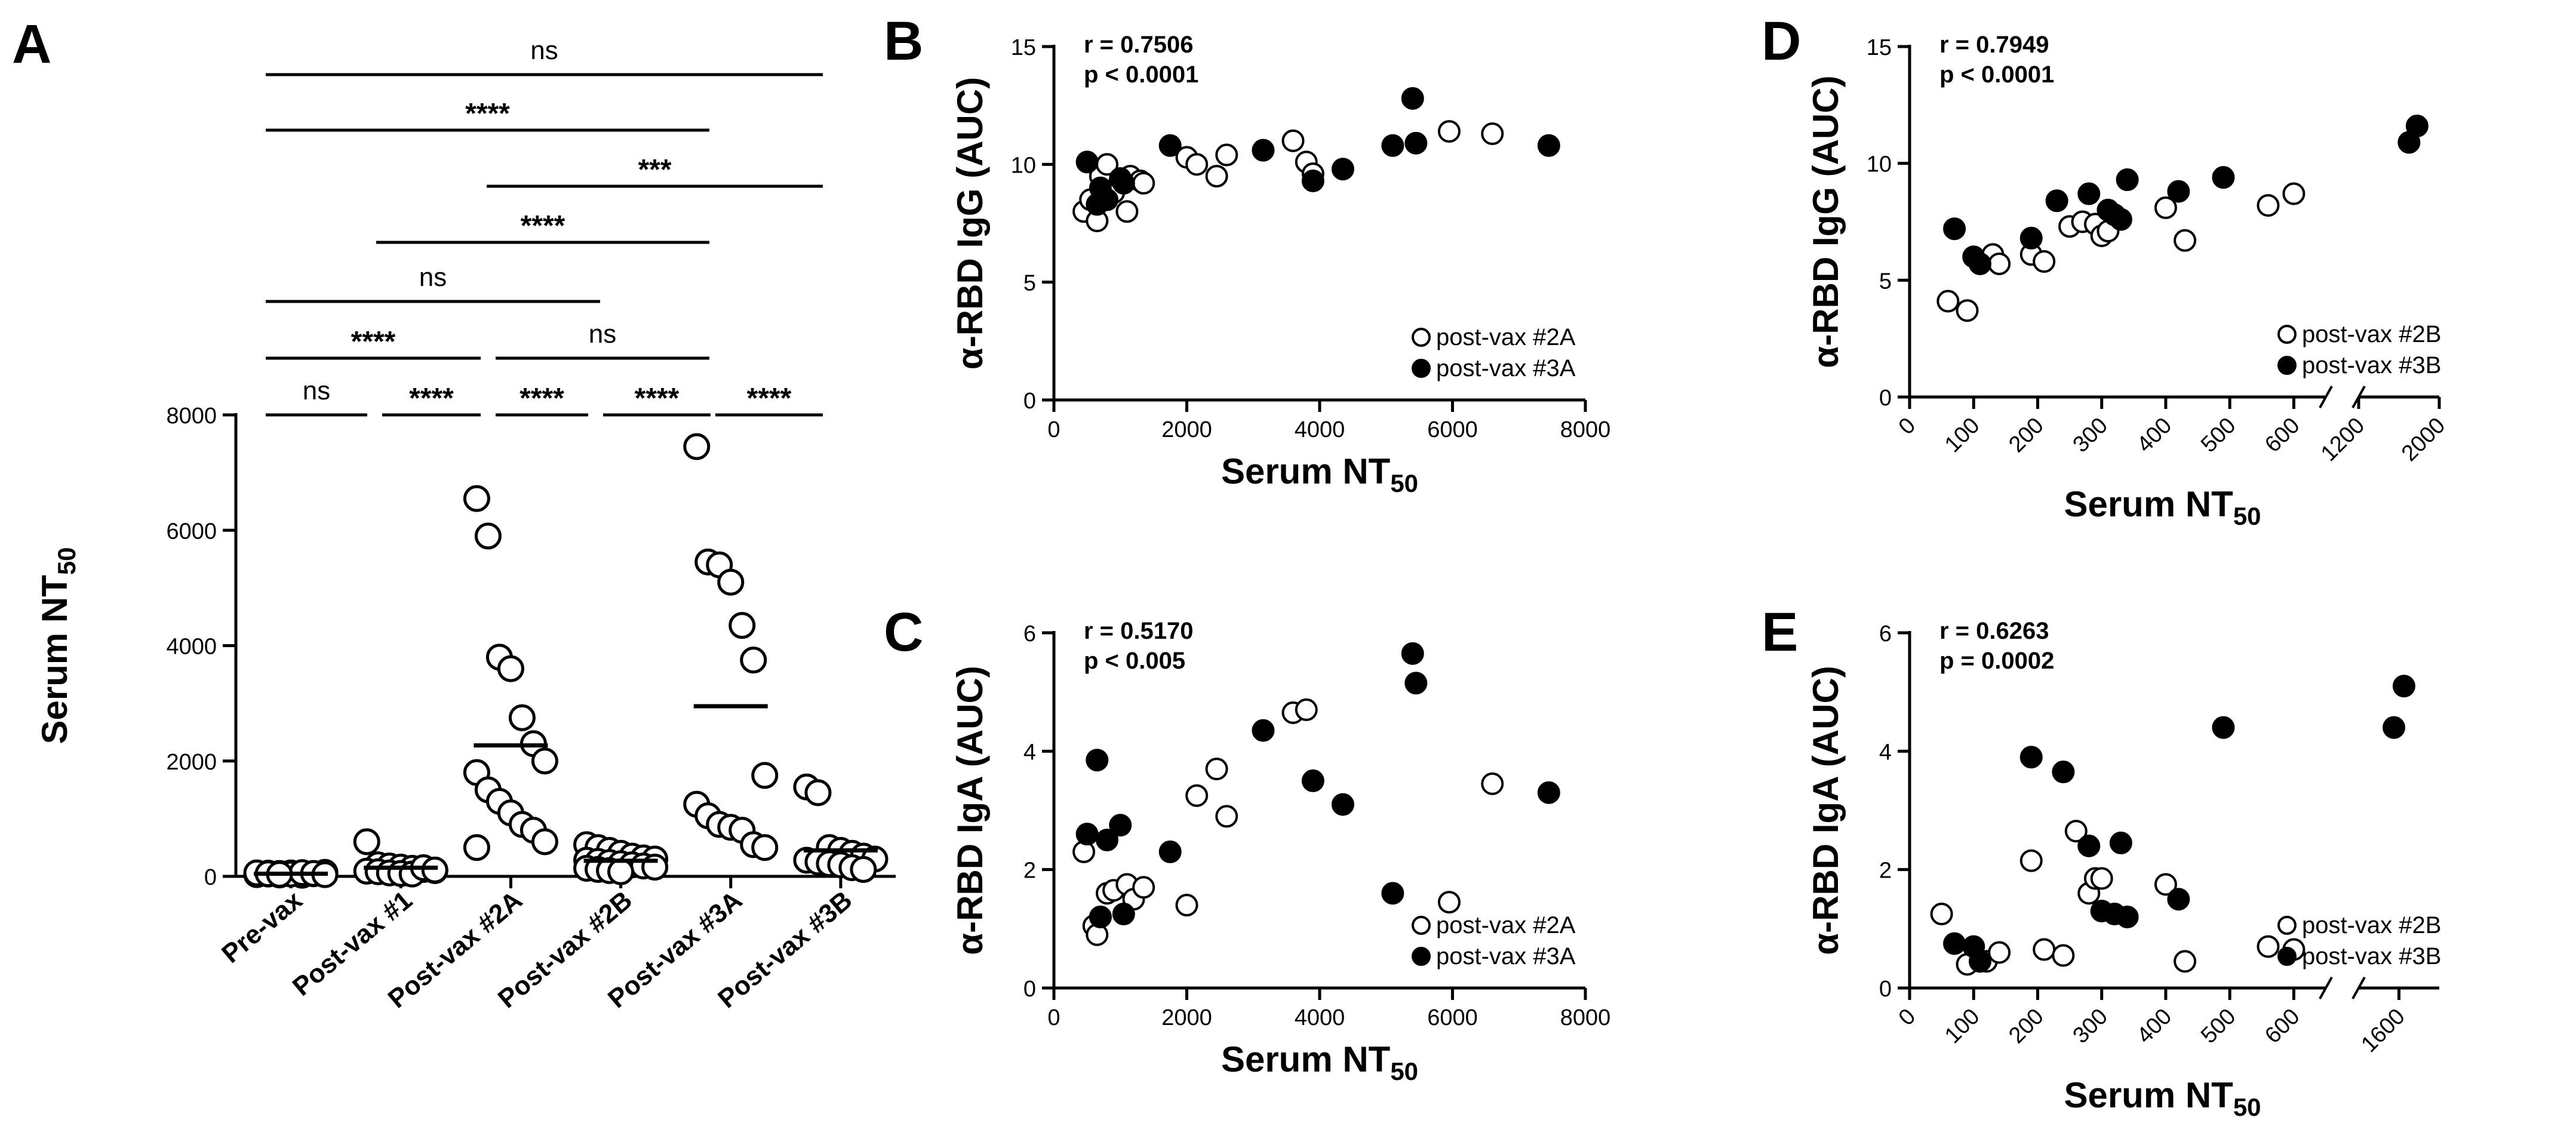 The height and width of the screenshot is (1145, 2576). I want to click on panel-letter-c: C, so click(903, 632).